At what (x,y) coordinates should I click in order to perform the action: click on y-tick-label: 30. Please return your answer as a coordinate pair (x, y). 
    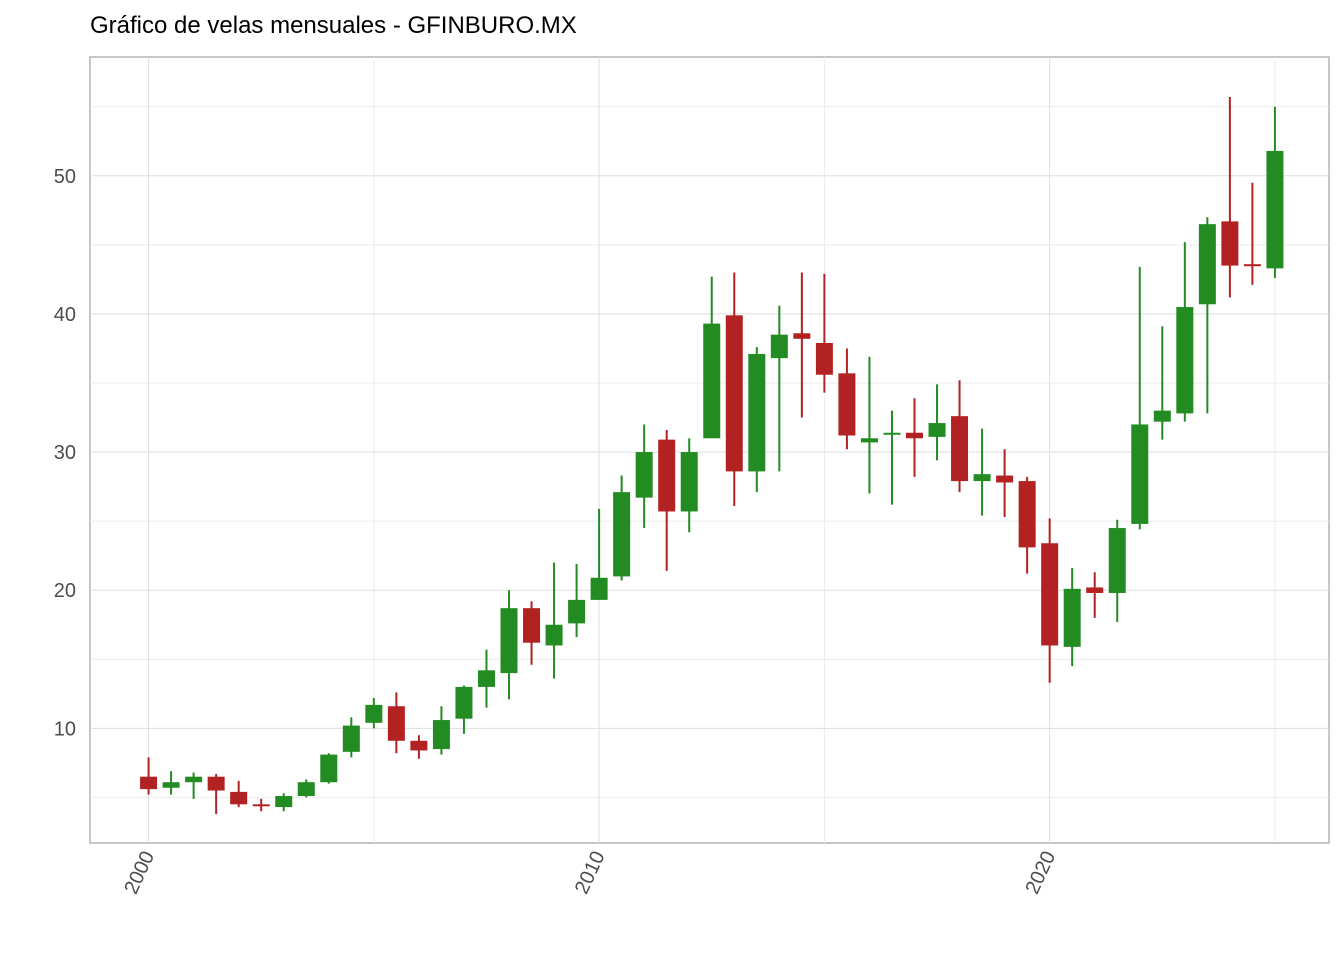
    Looking at the image, I should click on (65, 453).